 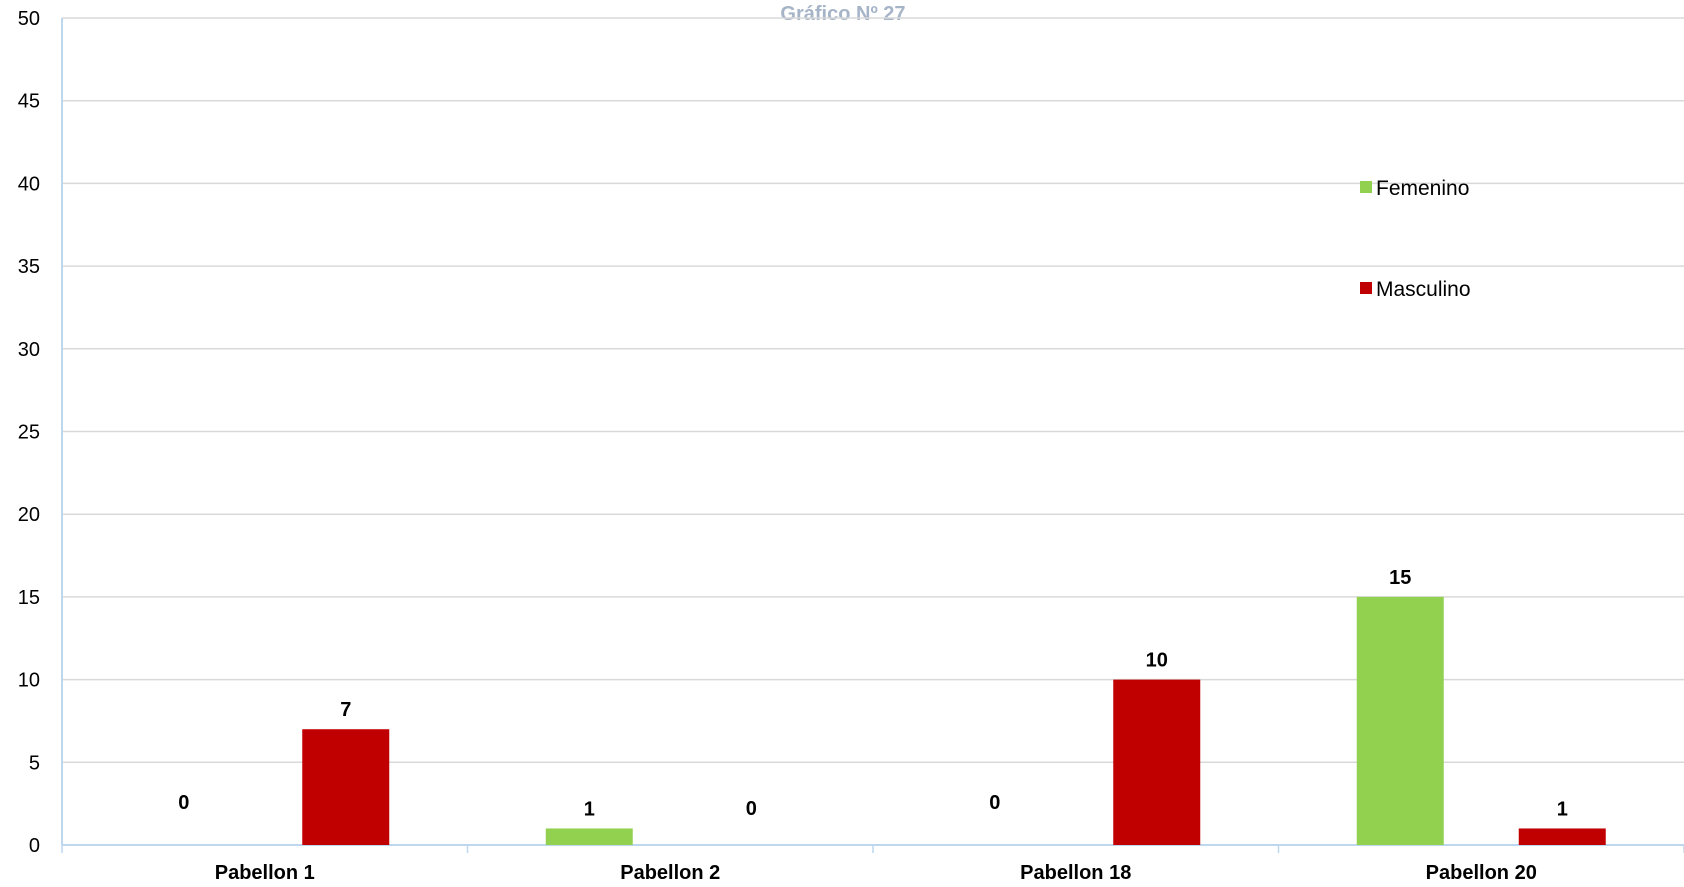 What do you see at coordinates (670, 873) in the screenshot?
I see `x-tick-label: Pabellon 2` at bounding box center [670, 873].